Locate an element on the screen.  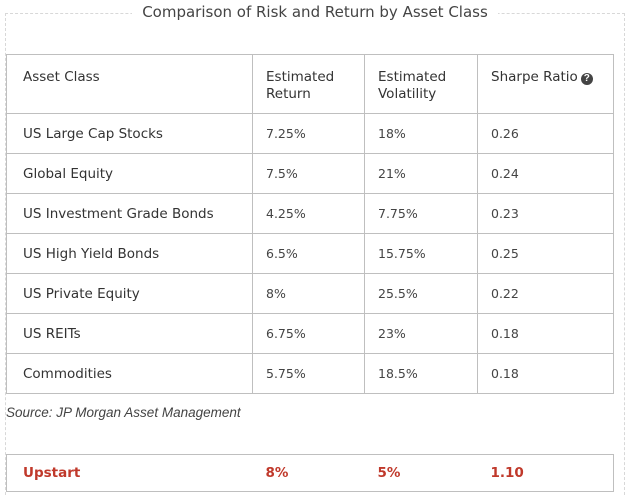
return-cell: 8% is located at coordinates (308, 293).